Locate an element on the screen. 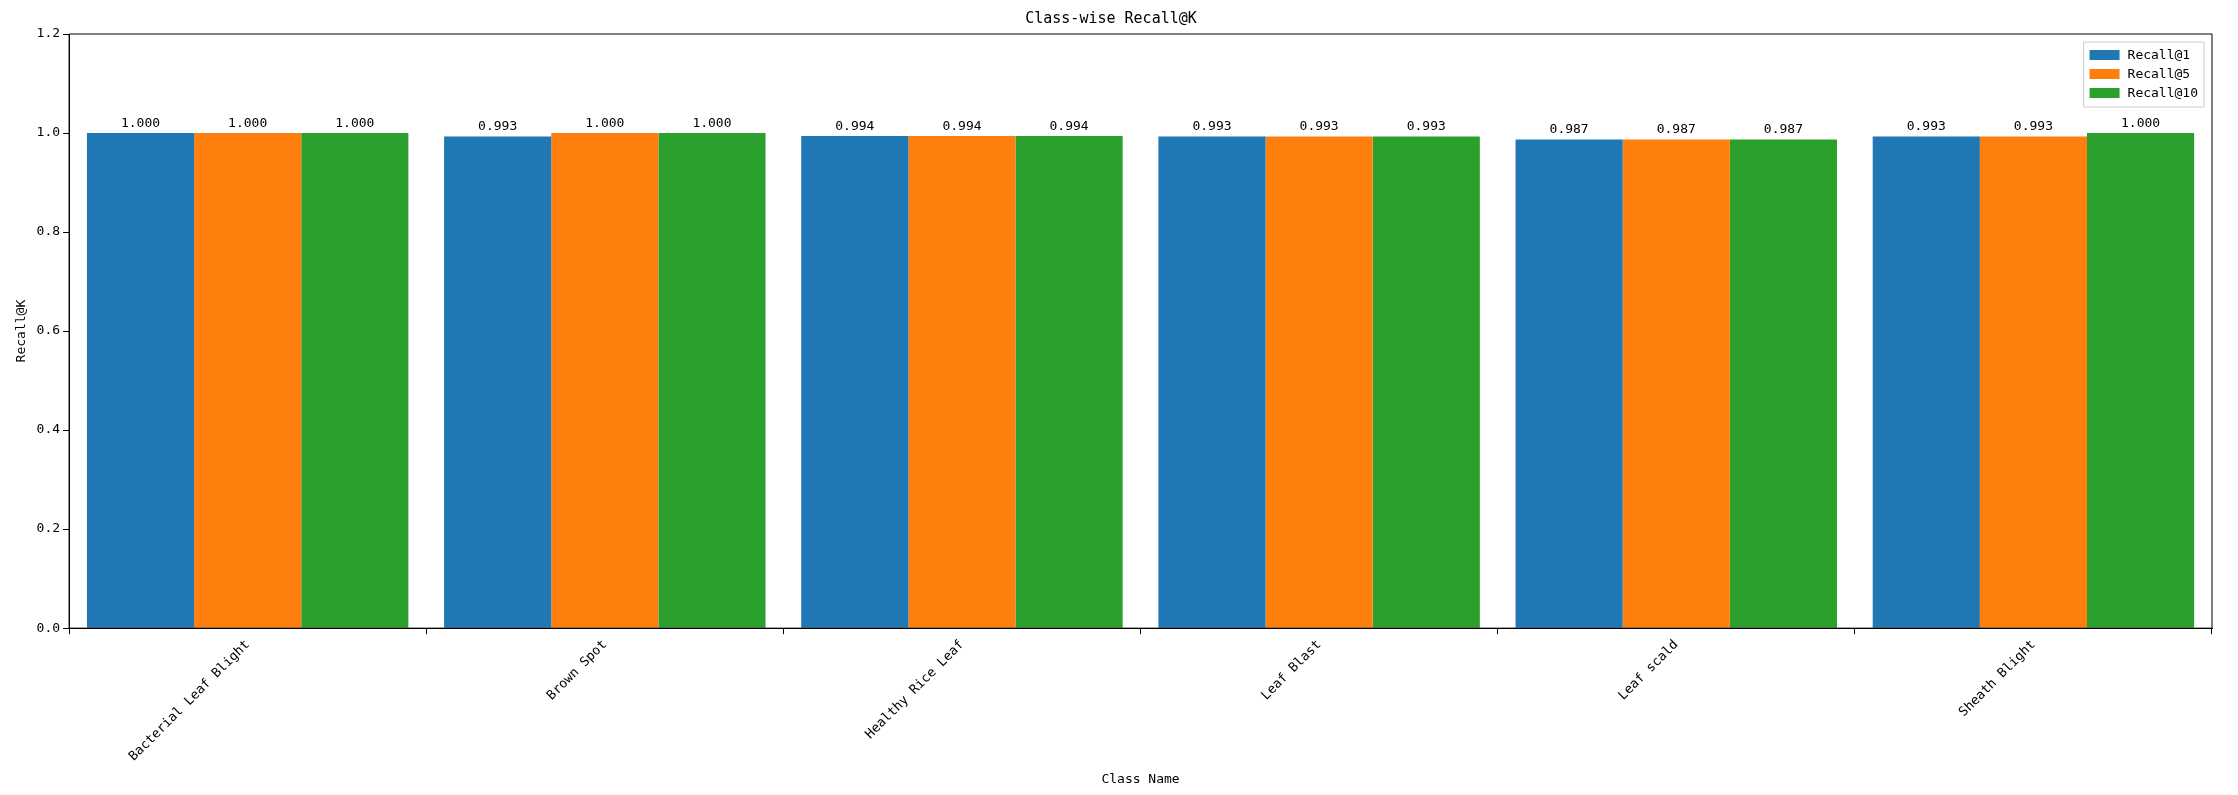  y-tick-label: 1.2 is located at coordinates (48, 33).